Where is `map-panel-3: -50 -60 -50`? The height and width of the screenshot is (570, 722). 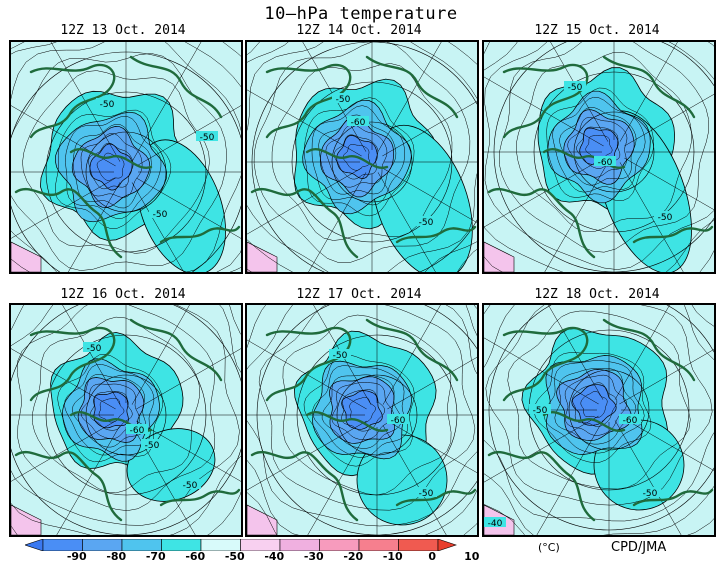 map-panel-3: -50 -60 -50 is located at coordinates (599, 157).